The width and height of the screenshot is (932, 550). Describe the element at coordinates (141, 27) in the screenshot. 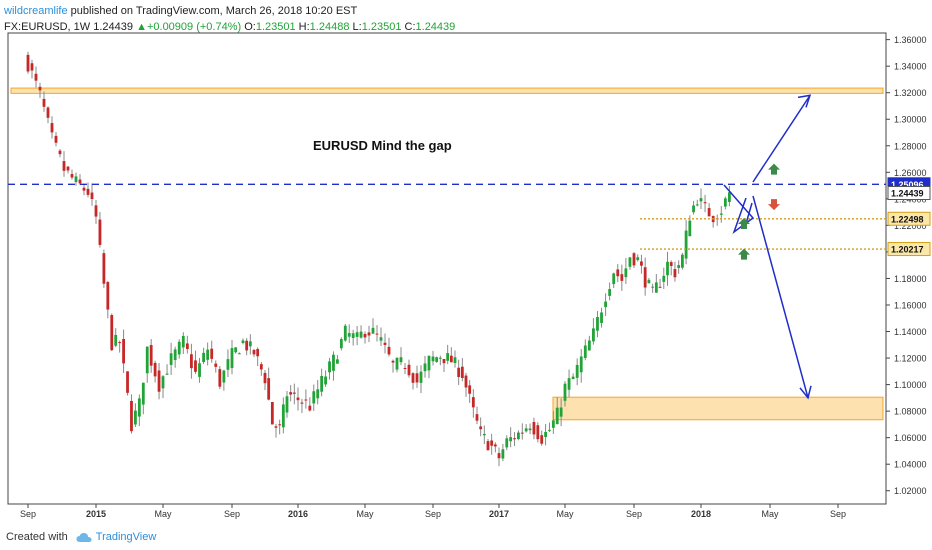

I see `up-triangle-icon: ▲` at that location.